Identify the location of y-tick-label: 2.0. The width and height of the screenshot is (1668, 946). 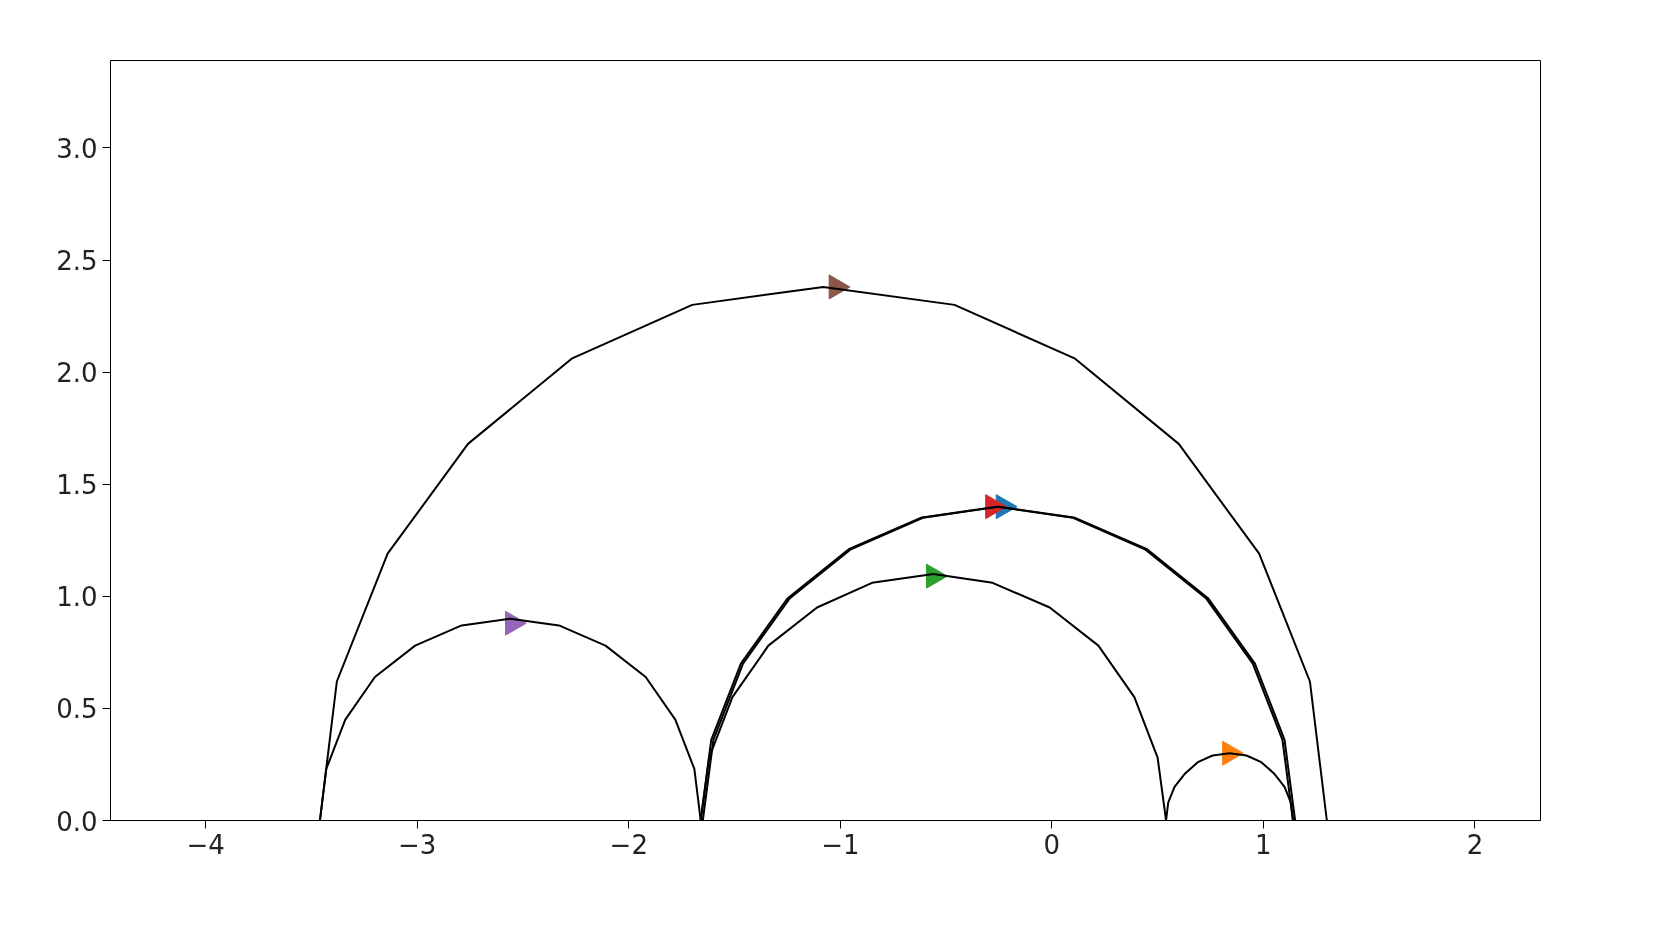
(77, 373).